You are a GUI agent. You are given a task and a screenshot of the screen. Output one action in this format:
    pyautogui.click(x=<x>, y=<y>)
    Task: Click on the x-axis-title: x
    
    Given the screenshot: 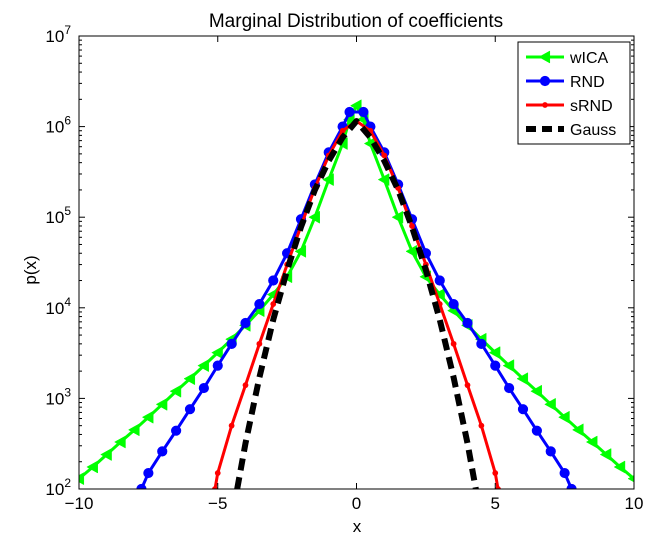 What is the action you would take?
    pyautogui.click(x=357, y=526)
    